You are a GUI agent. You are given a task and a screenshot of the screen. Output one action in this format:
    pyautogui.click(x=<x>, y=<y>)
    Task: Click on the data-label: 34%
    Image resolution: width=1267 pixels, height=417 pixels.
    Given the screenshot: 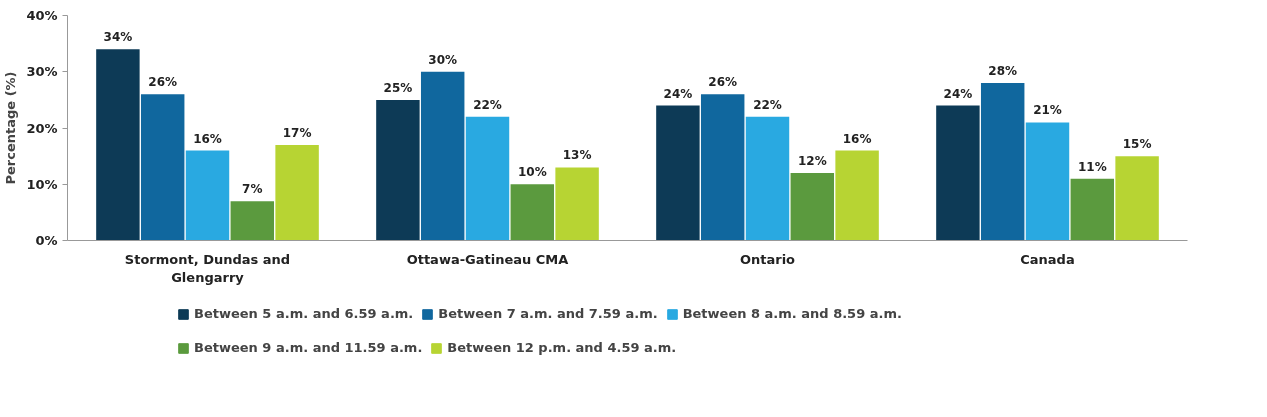 What is the action you would take?
    pyautogui.click(x=118, y=37)
    